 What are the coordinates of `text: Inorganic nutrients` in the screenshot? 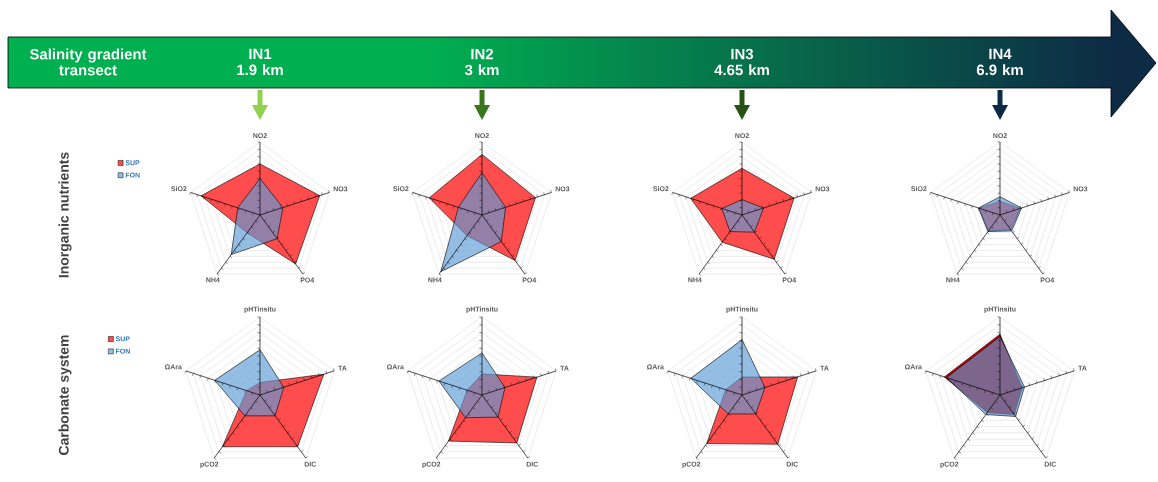 It's located at (65, 215).